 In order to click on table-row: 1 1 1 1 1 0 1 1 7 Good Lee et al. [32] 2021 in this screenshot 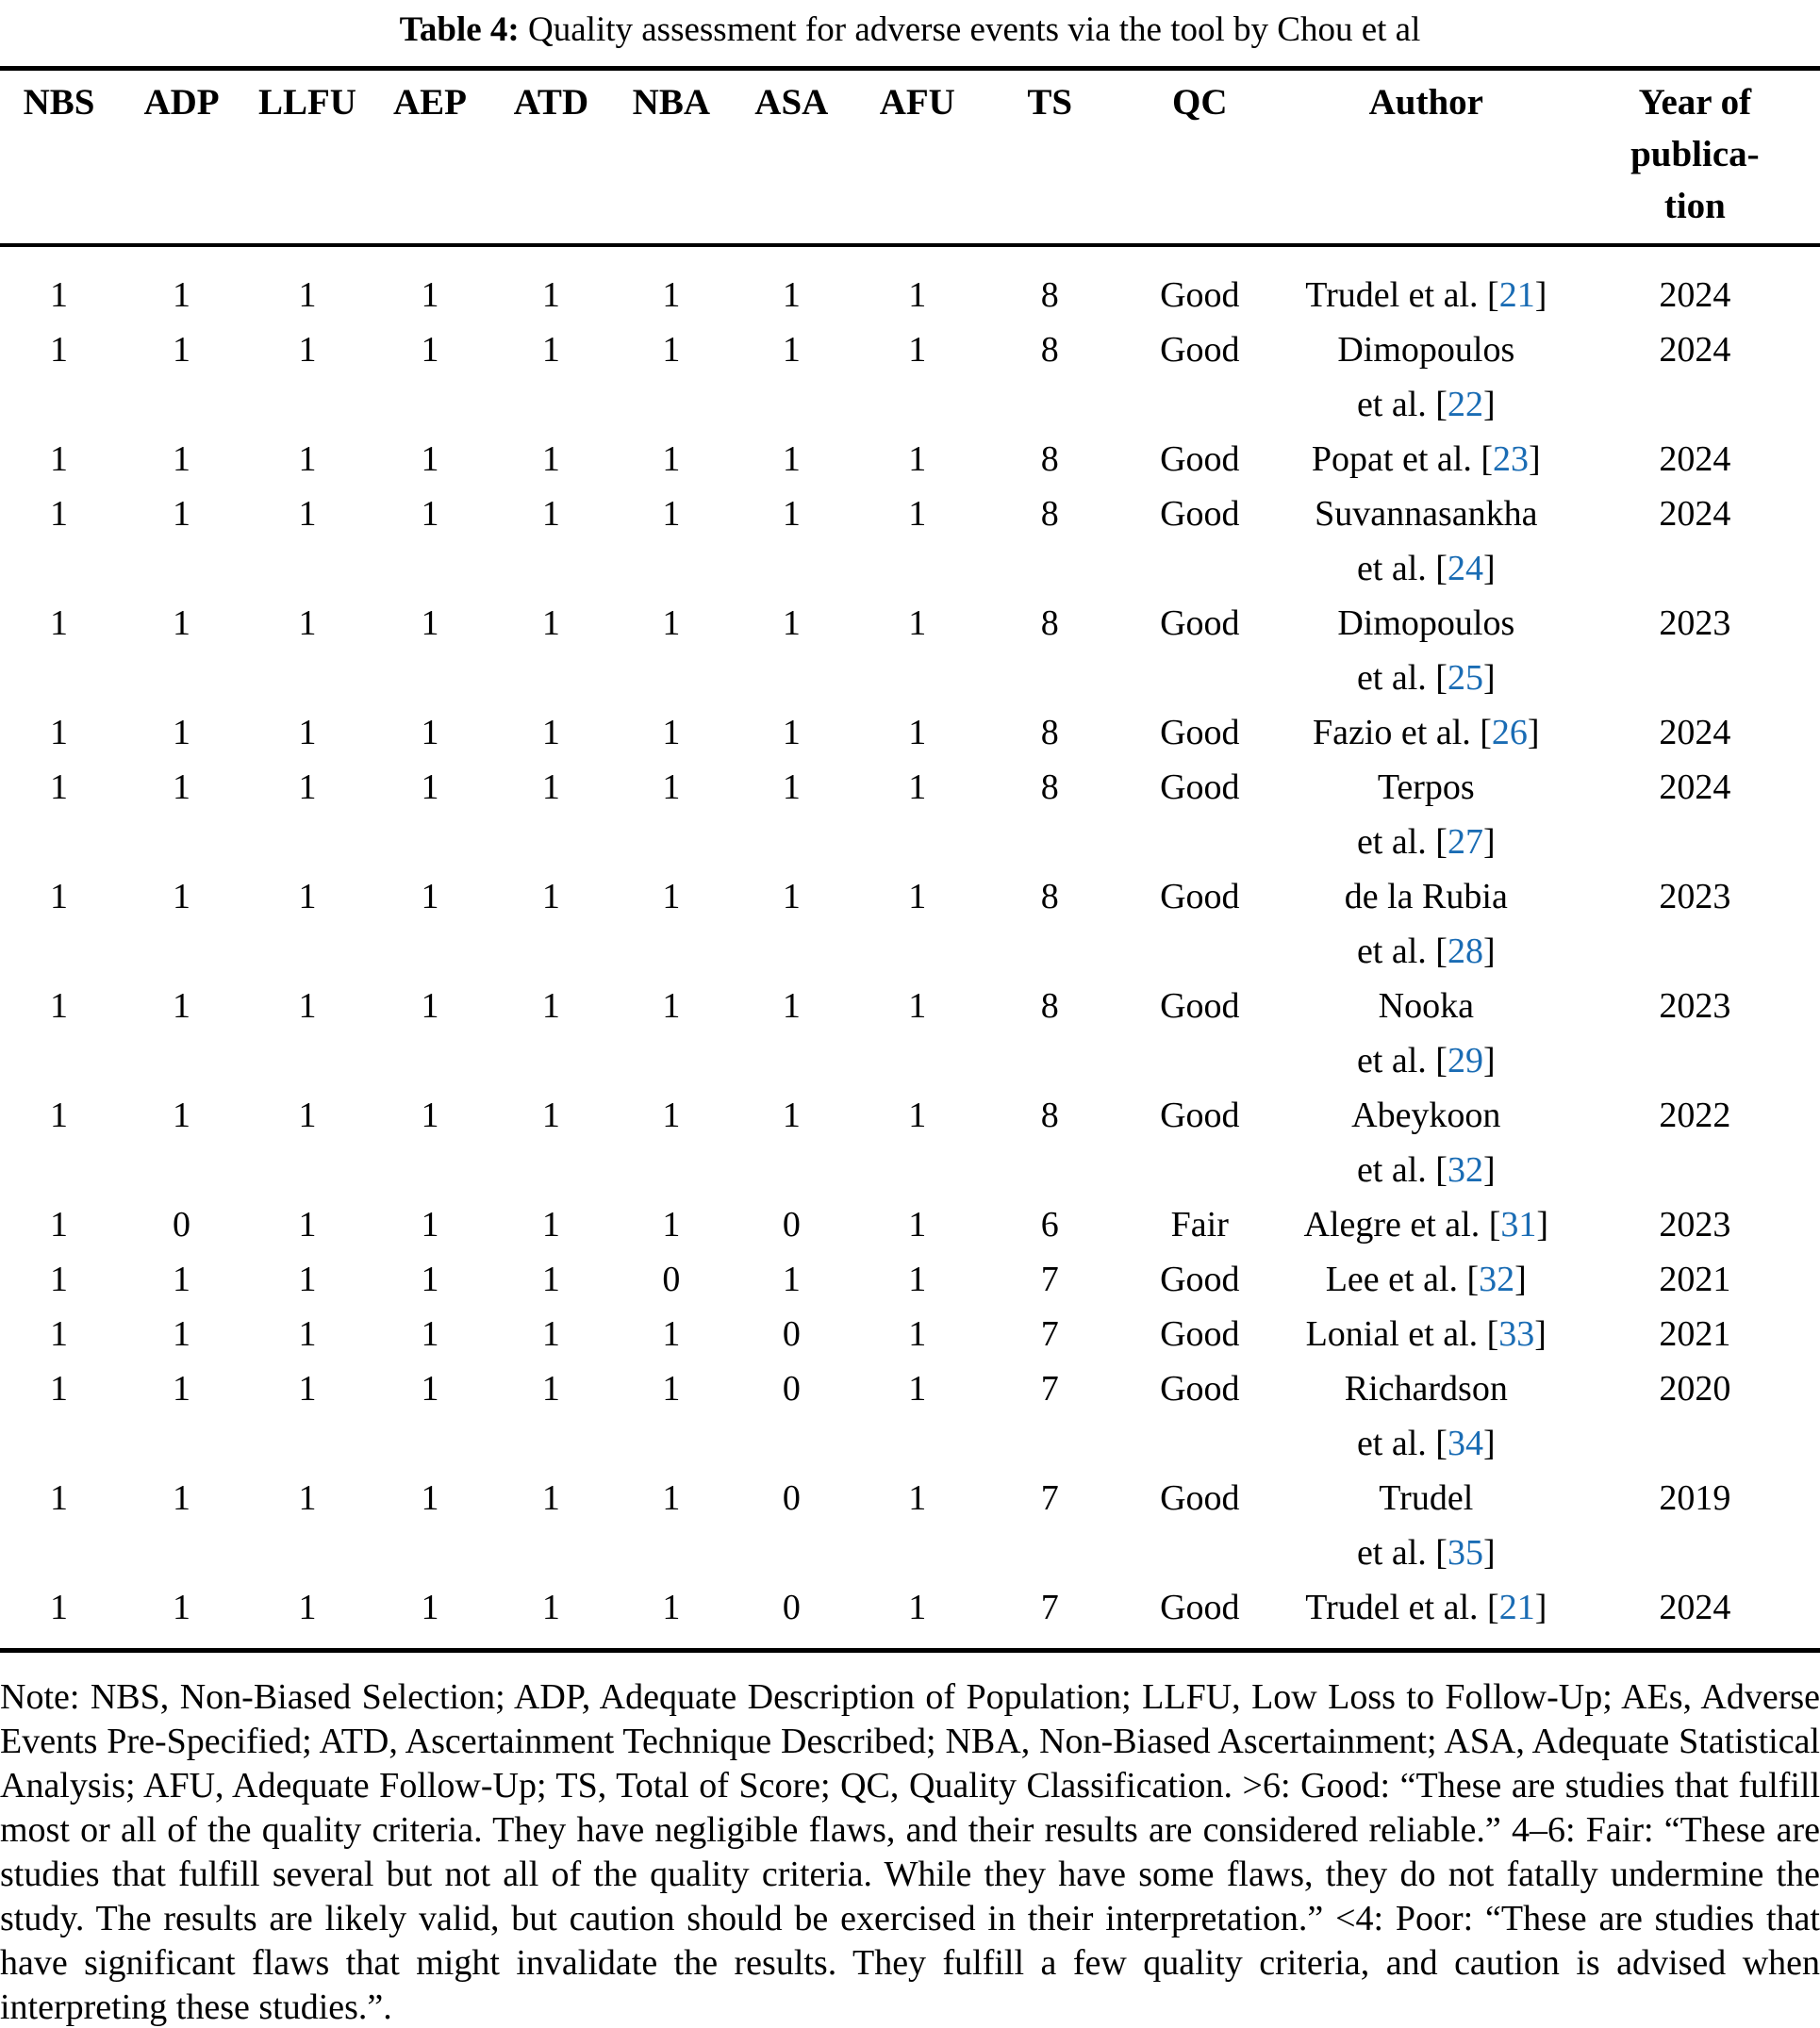, I will do `click(910, 1279)`.